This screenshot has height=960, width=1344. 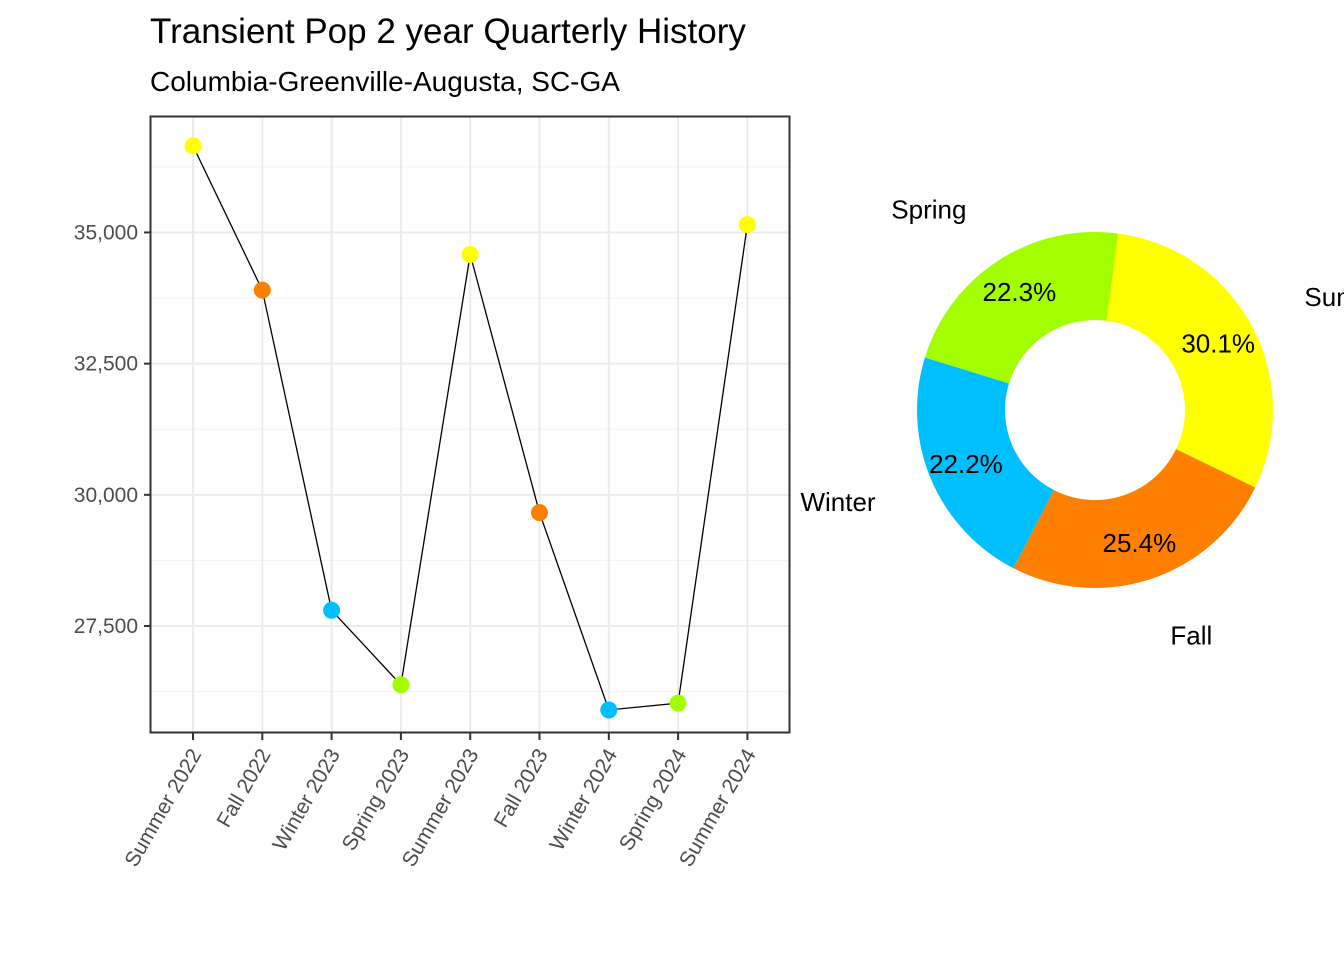 I want to click on chart-subtitle: Columbia-Greenville-Augusta, SC-GA, so click(x=385, y=81).